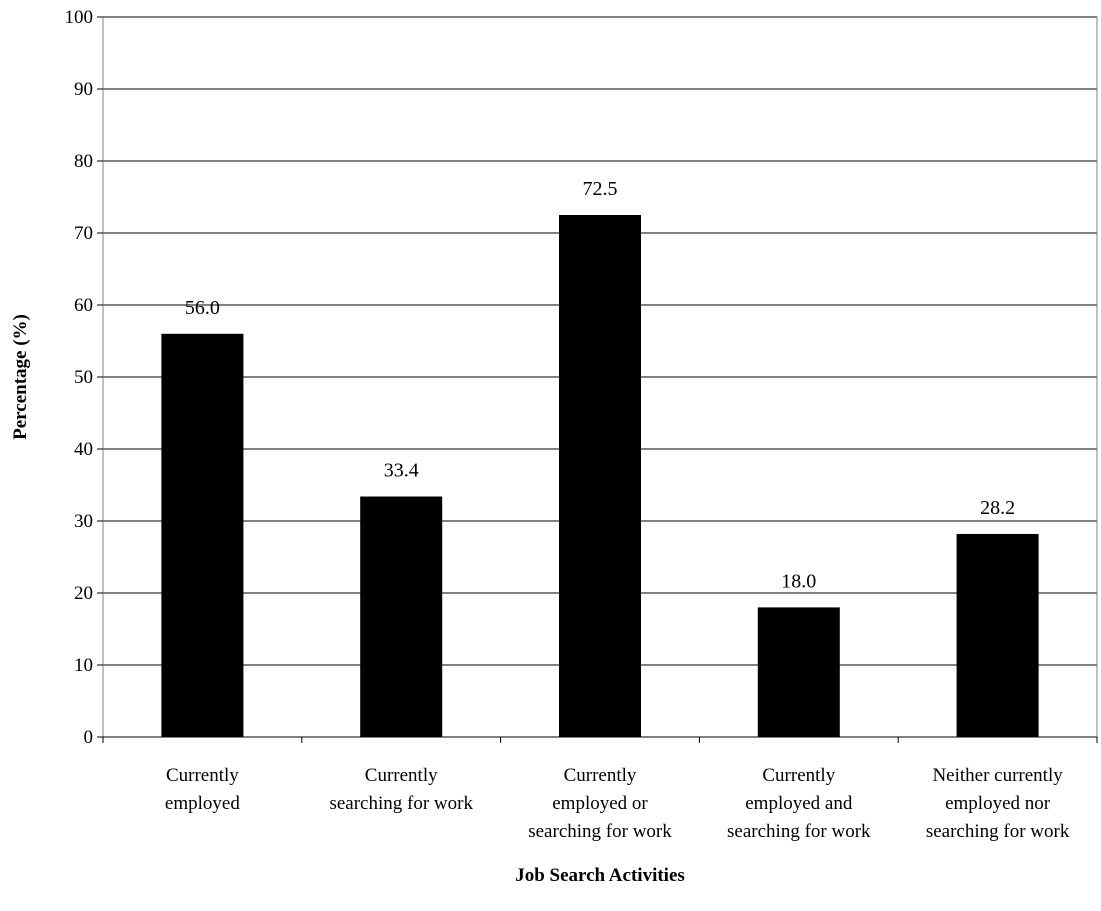 The width and height of the screenshot is (1101, 911). Describe the element at coordinates (202, 803) in the screenshot. I see `category-label: employed` at that location.